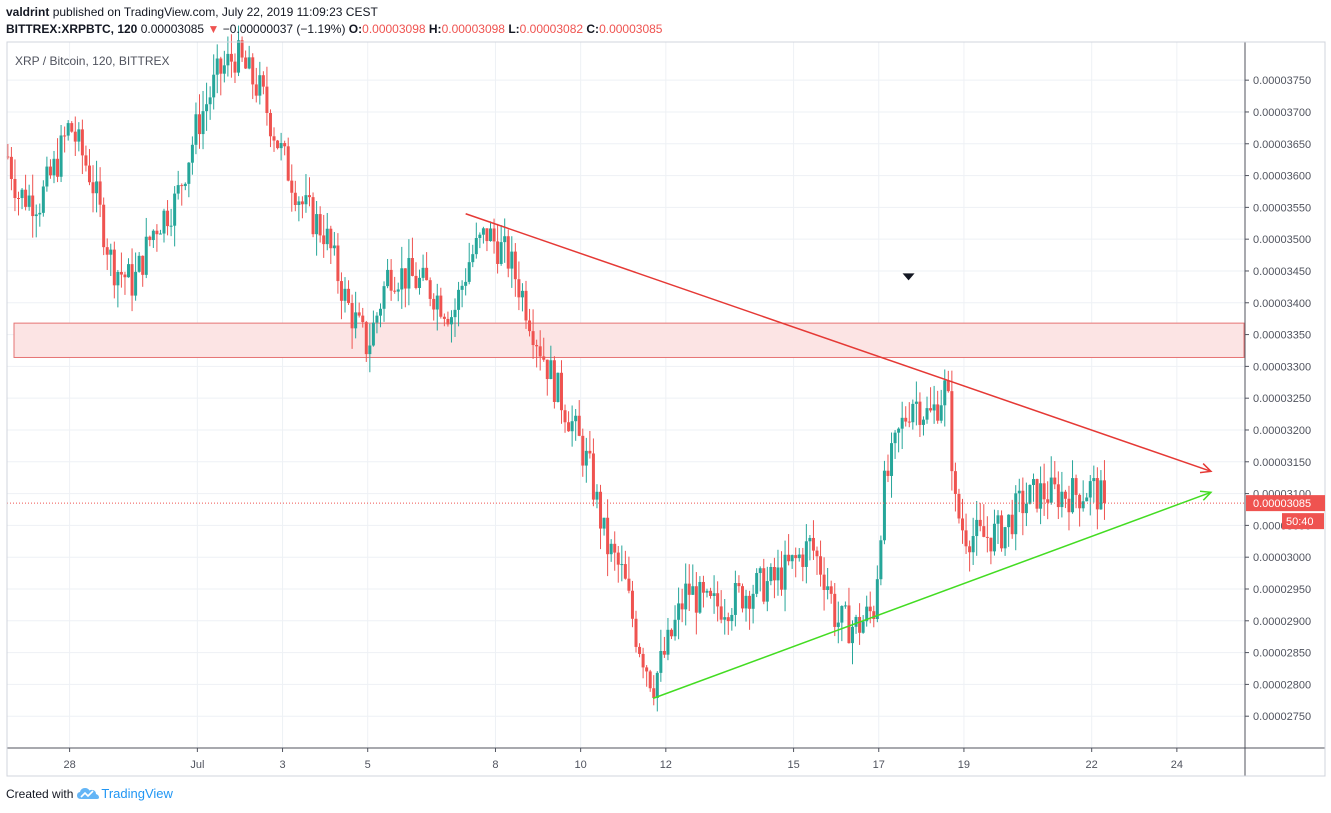 Image resolution: width=1331 pixels, height=813 pixels. What do you see at coordinates (88, 793) in the screenshot?
I see `tradingview-cloud-icon` at bounding box center [88, 793].